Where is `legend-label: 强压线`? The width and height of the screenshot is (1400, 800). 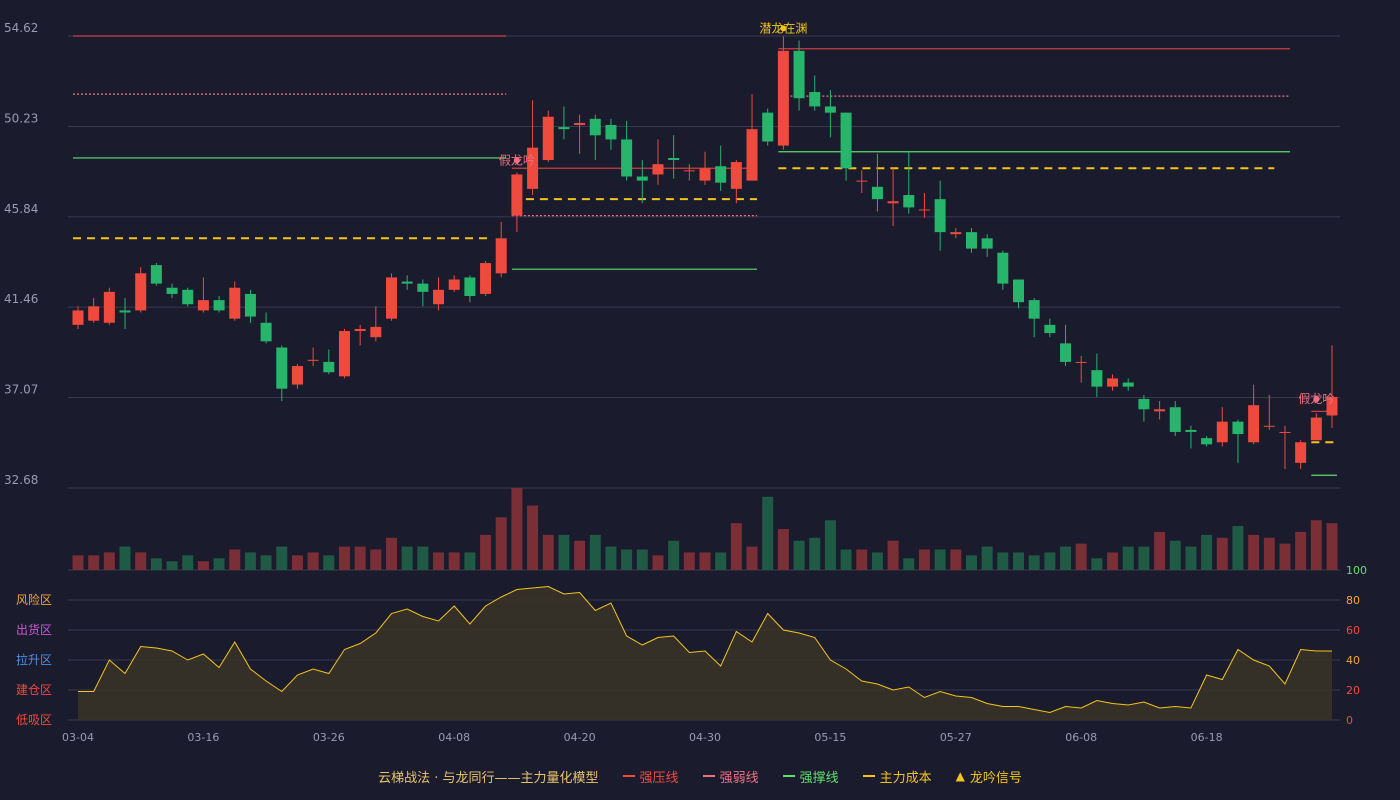 legend-label: 强压线 is located at coordinates (659, 778).